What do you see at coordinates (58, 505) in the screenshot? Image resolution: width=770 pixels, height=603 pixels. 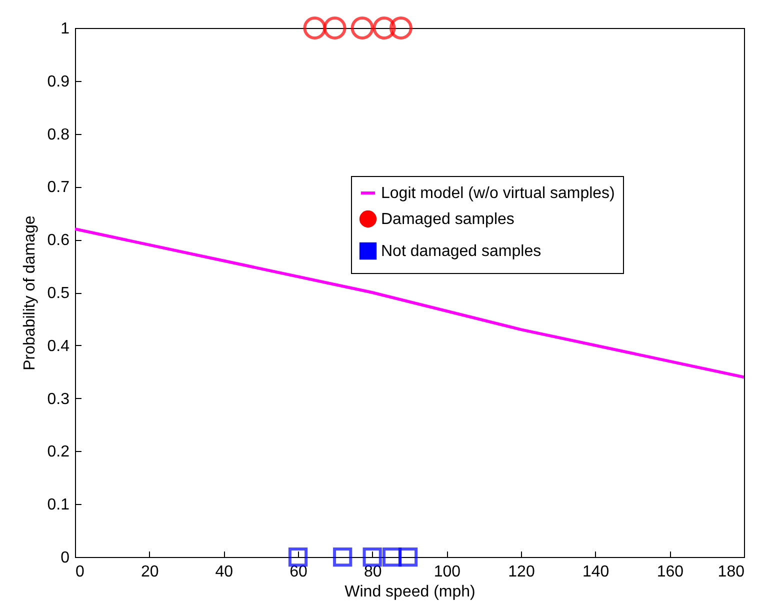 I see `y-tick-label: 0.1` at bounding box center [58, 505].